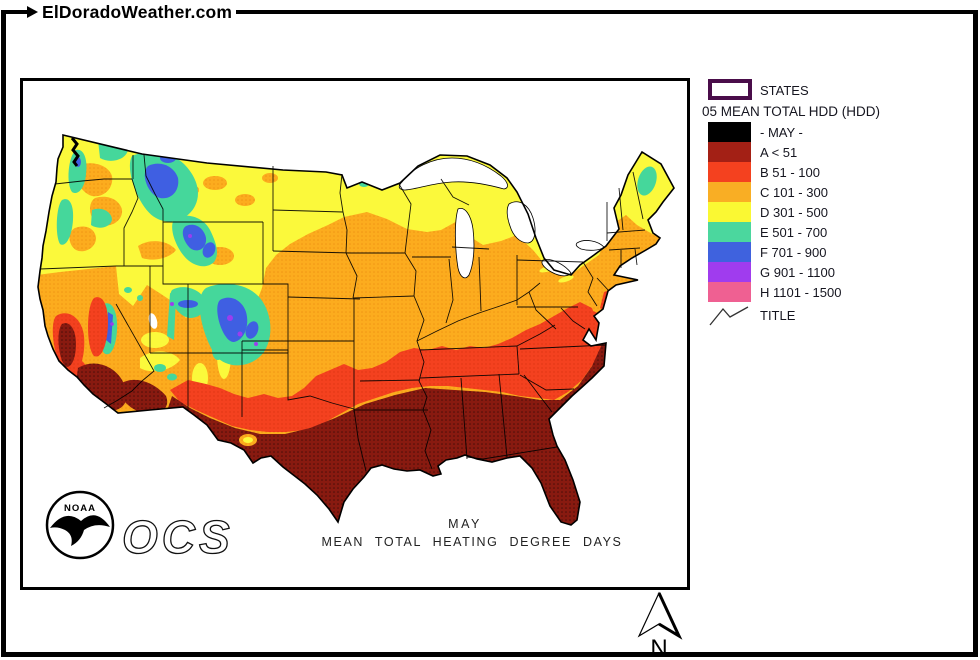  I want to click on header-rule-left, so click(14, 12).